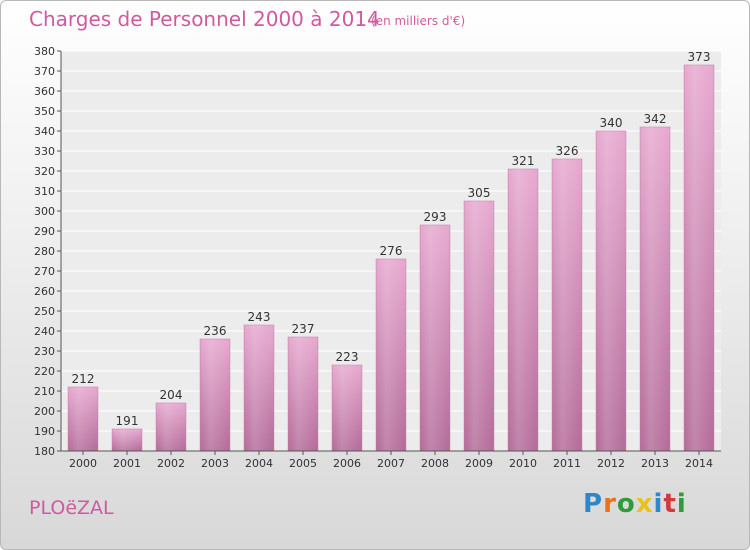  What do you see at coordinates (44, 211) in the screenshot?
I see `y-tick-label: 300` at bounding box center [44, 211].